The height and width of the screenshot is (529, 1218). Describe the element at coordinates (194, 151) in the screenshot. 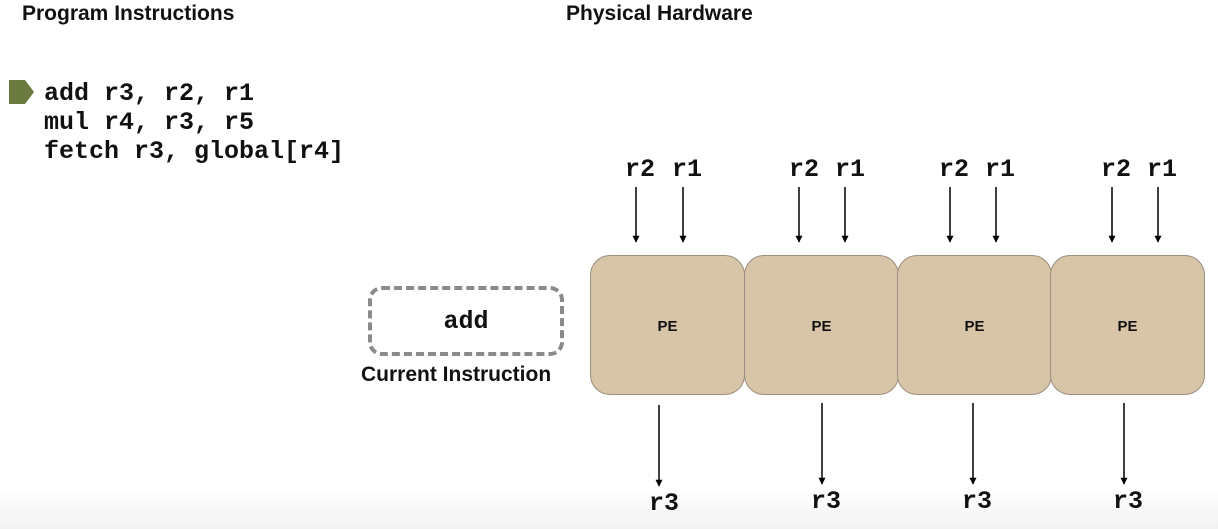

I see `instruction-line: fetch r3, global[r4]` at that location.